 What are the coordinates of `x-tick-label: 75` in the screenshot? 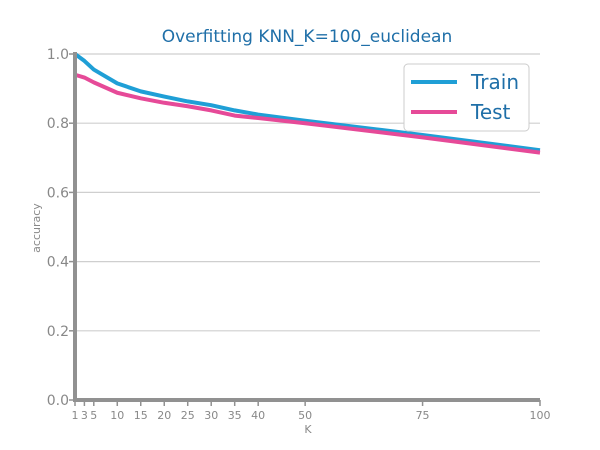 It's located at (423, 415).